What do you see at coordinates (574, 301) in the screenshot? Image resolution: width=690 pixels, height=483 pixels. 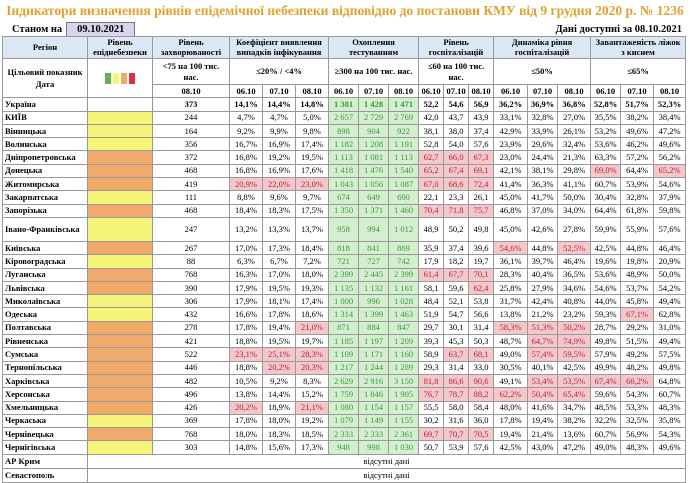 I see `dyn-value: 40,8%` at bounding box center [574, 301].